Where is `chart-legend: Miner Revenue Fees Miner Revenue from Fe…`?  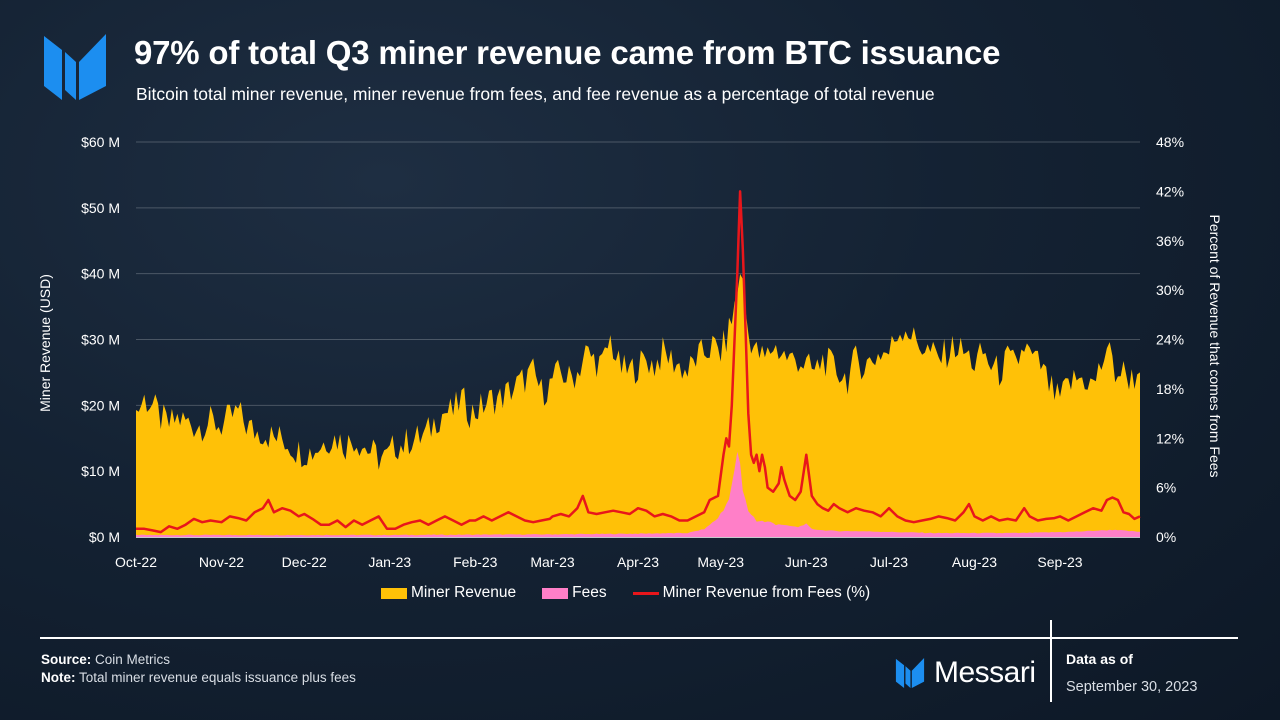 chart-legend: Miner Revenue Fees Miner Revenue from Fe… is located at coordinates (638, 593).